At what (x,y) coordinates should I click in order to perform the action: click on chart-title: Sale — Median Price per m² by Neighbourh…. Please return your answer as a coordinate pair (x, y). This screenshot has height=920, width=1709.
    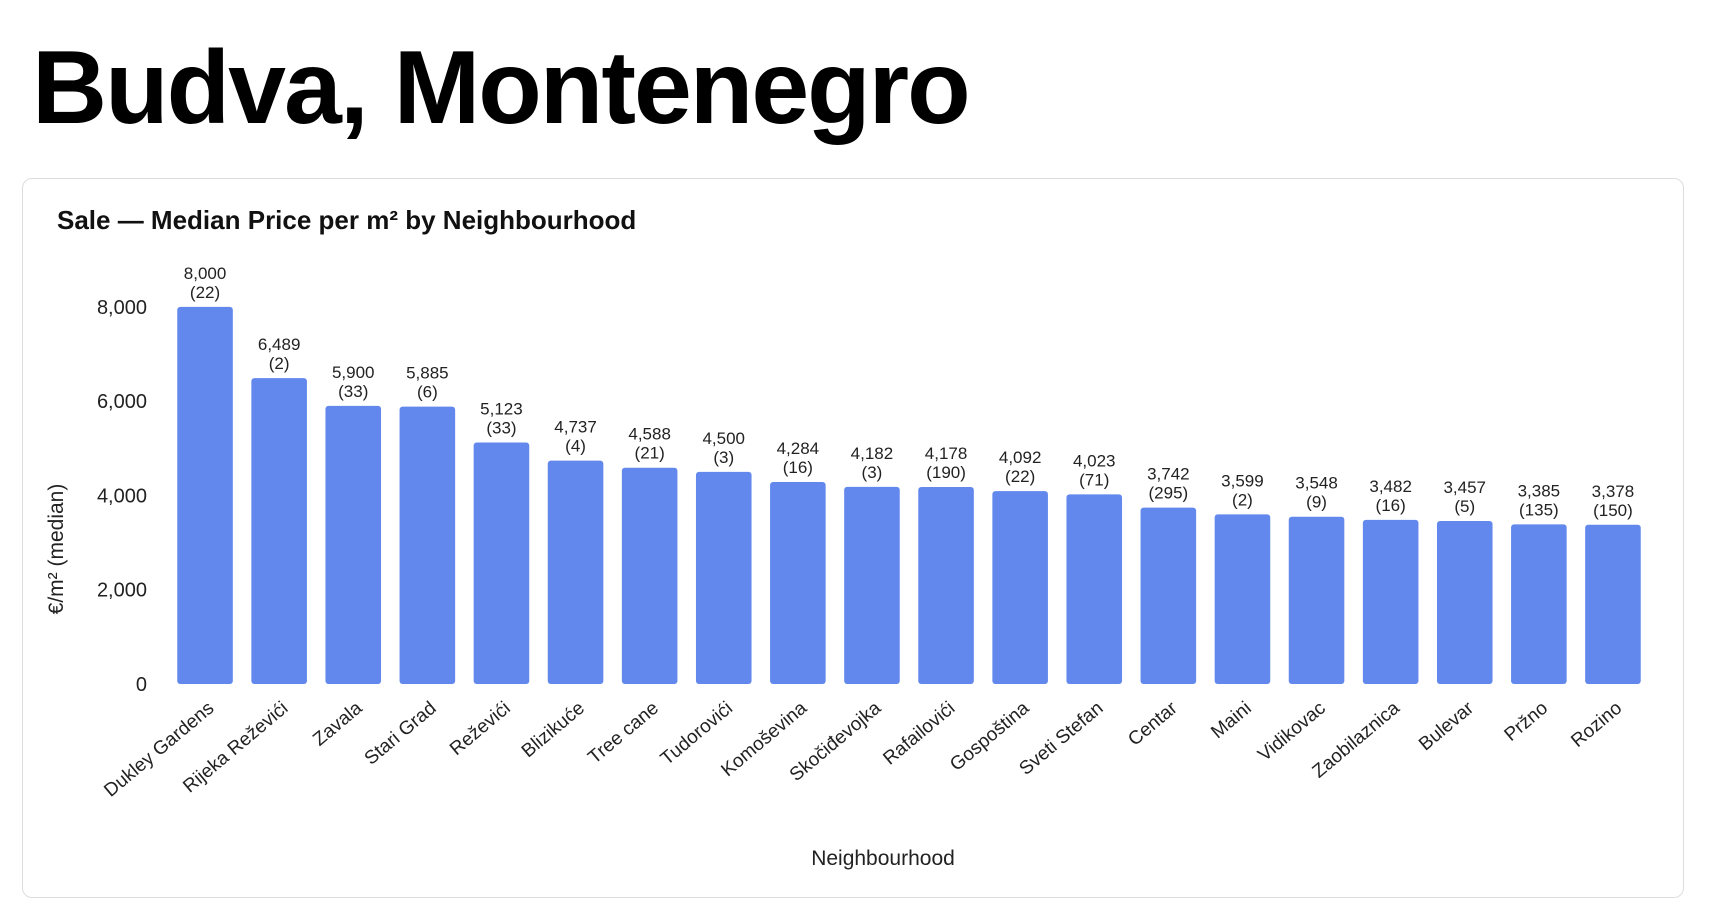
    Looking at the image, I should click on (347, 220).